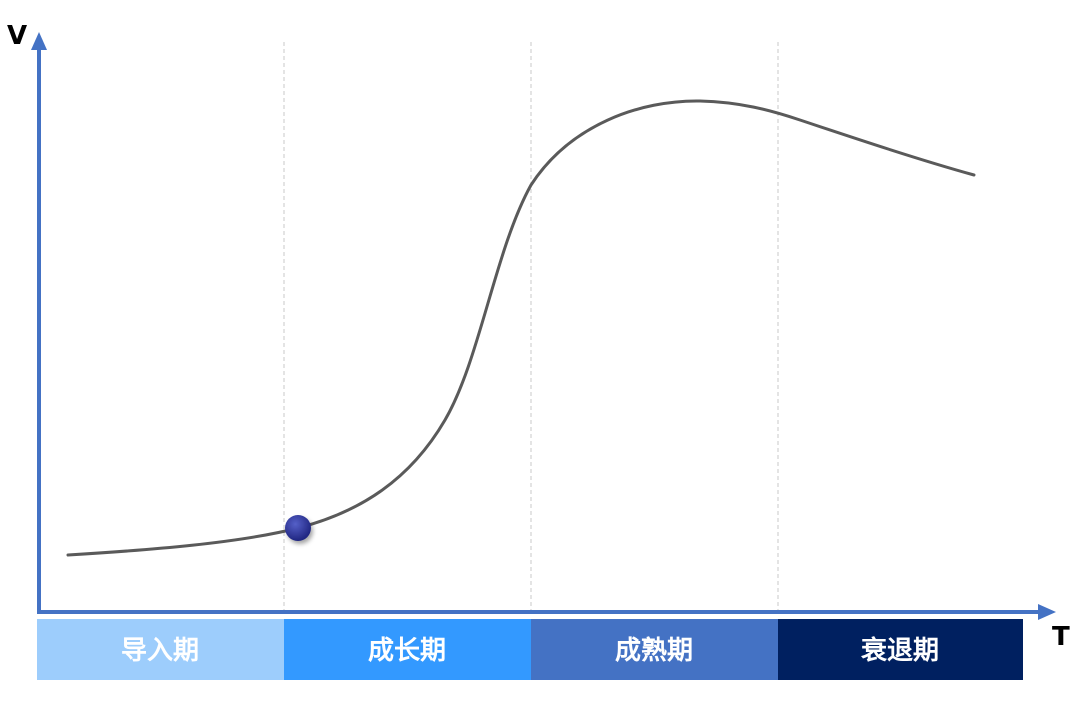 The height and width of the screenshot is (705, 1080). I want to click on stage-block-introduction, so click(160, 649).